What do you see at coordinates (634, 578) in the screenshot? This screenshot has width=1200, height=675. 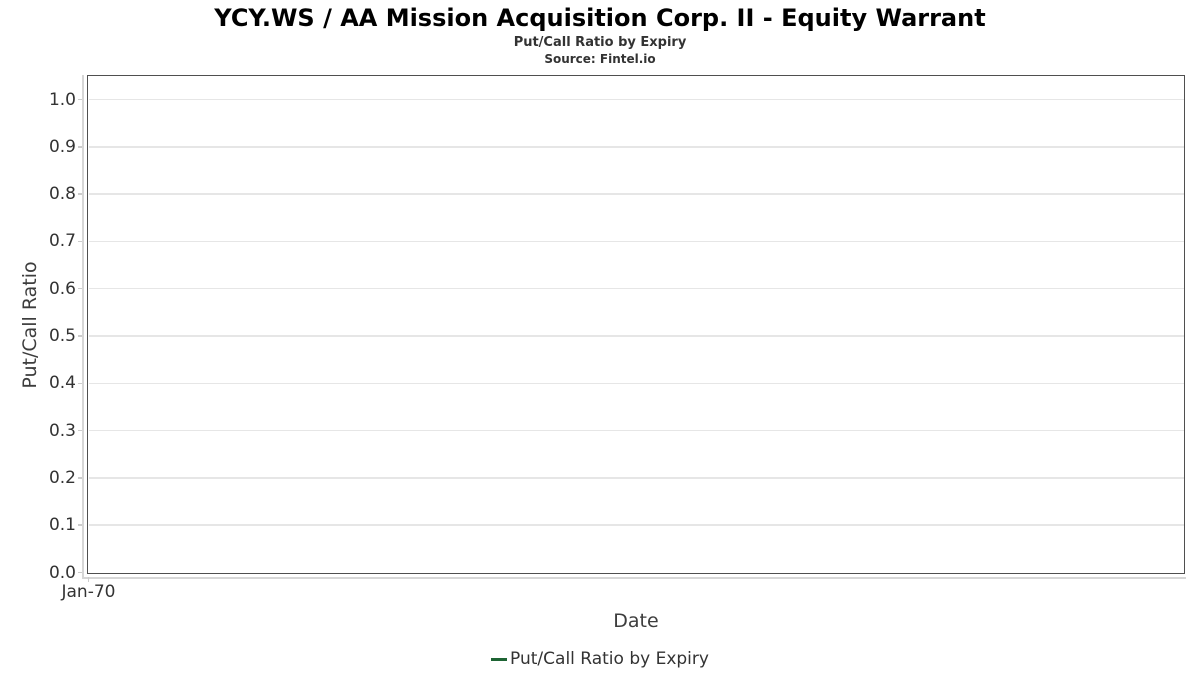 I see `x-axis-line` at bounding box center [634, 578].